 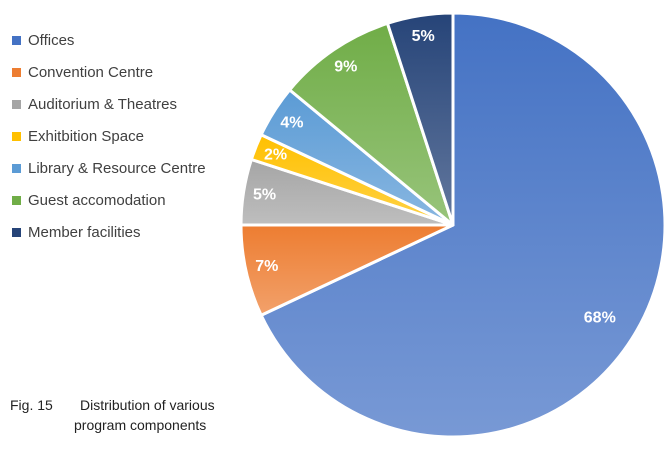 What do you see at coordinates (147, 405) in the screenshot?
I see `caption-line-1: Distribution of various` at bounding box center [147, 405].